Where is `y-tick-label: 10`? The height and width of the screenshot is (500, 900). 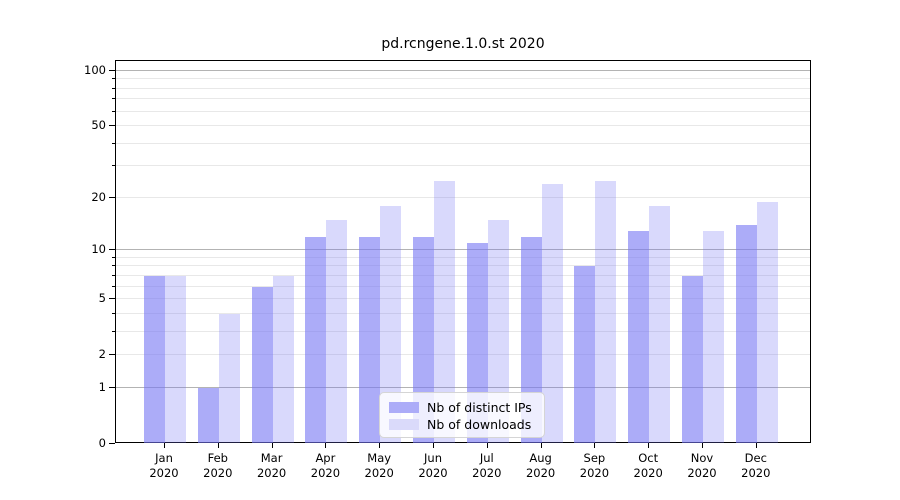 y-tick-label: 10 is located at coordinates (98, 249).